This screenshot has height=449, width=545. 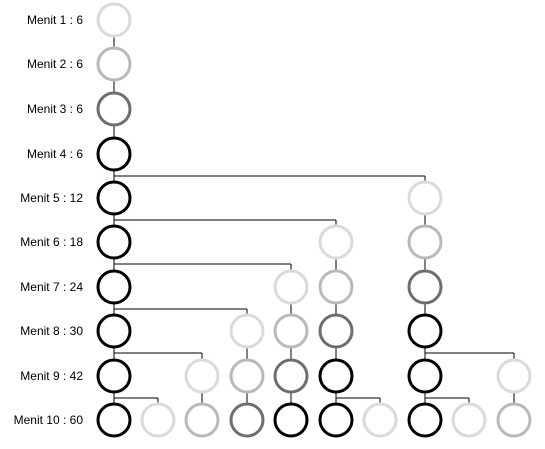 What do you see at coordinates (55, 154) in the screenshot?
I see `row-label: Menit 4 : 6` at bounding box center [55, 154].